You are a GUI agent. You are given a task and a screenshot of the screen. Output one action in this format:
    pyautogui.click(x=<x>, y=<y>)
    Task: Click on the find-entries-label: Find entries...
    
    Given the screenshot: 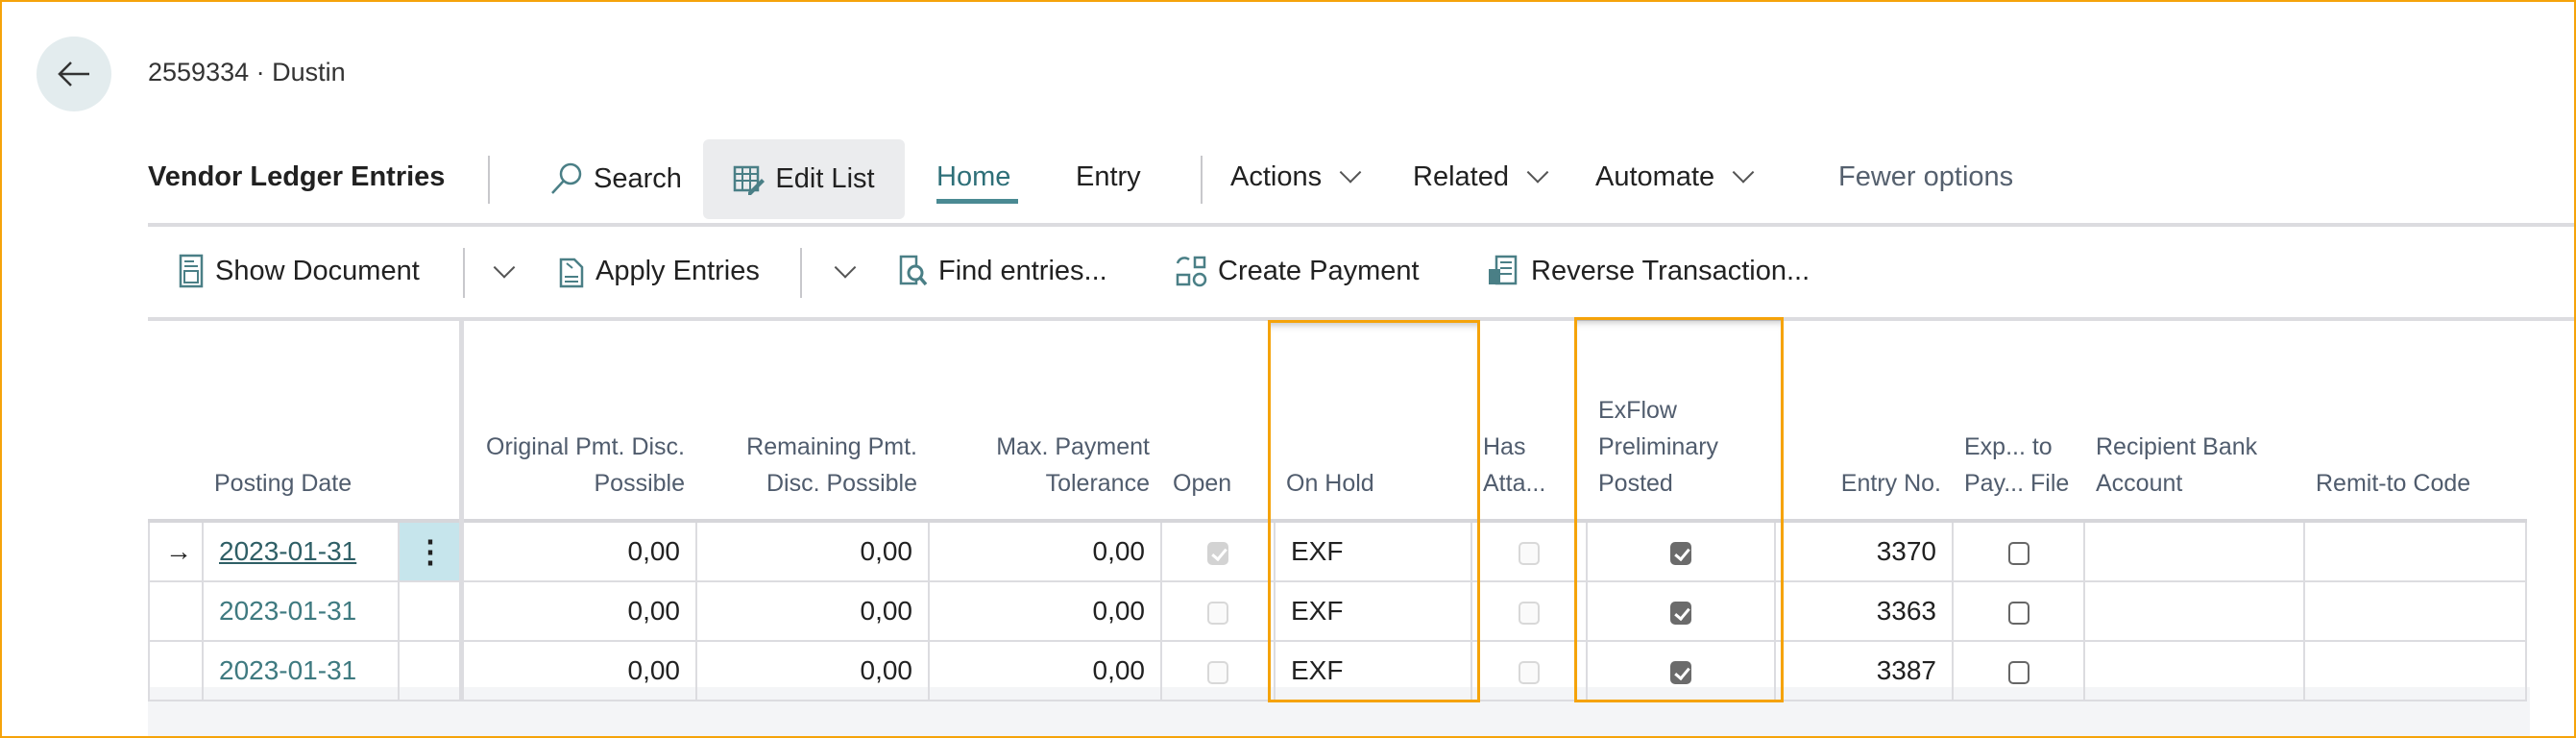 What is the action you would take?
    pyautogui.click(x=1022, y=270)
    